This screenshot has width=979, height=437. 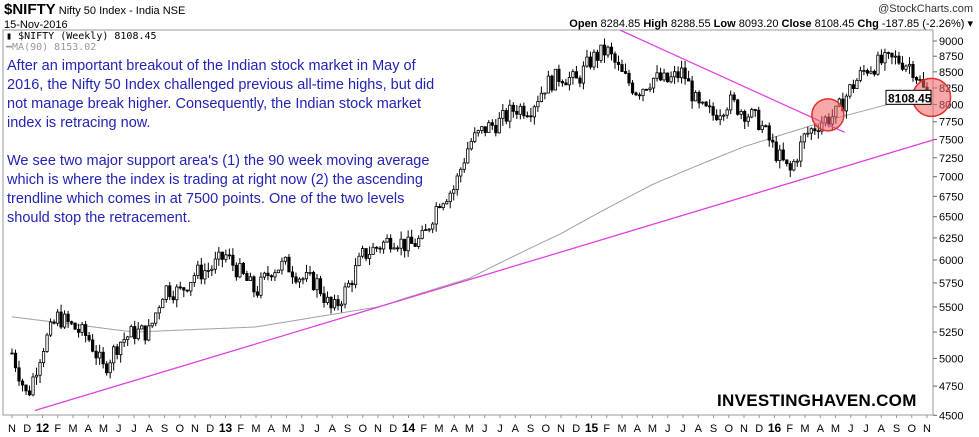 What do you see at coordinates (828, 115) in the screenshot?
I see `highlight-circle` at bounding box center [828, 115].